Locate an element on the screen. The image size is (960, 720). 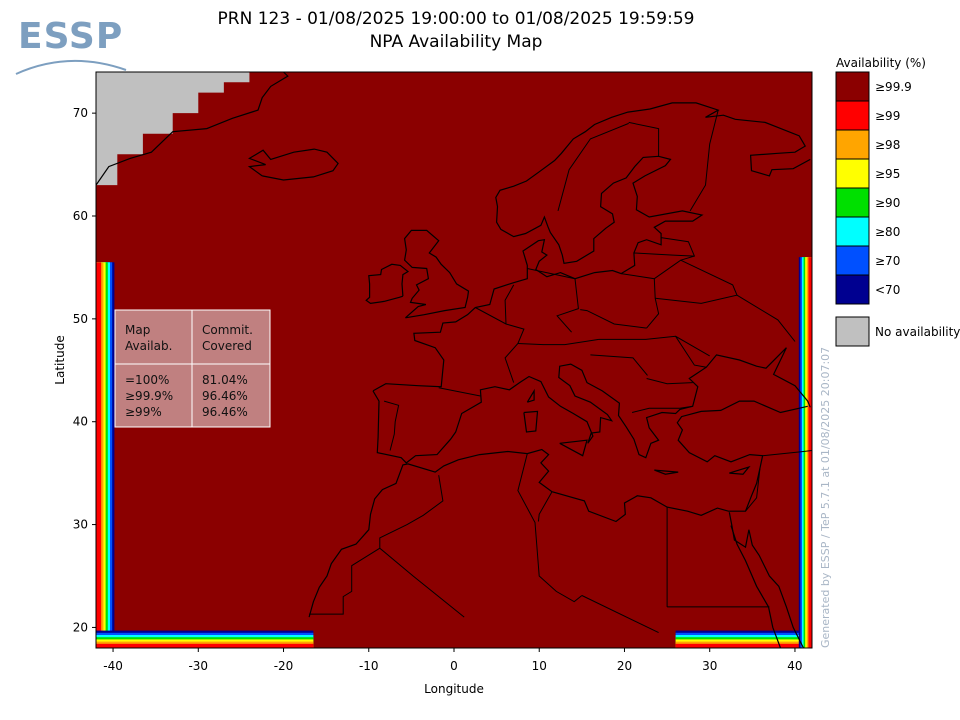
east-edge-band is located at coordinates (810, 452).